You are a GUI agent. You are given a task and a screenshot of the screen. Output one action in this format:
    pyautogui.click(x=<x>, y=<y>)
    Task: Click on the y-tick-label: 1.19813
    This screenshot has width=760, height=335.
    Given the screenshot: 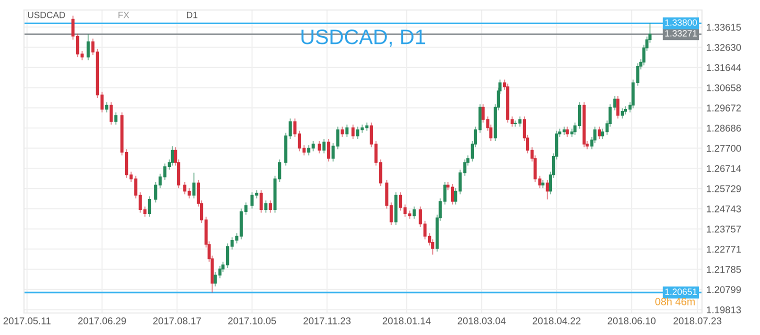 What is the action you would take?
    pyautogui.click(x=723, y=310)
    